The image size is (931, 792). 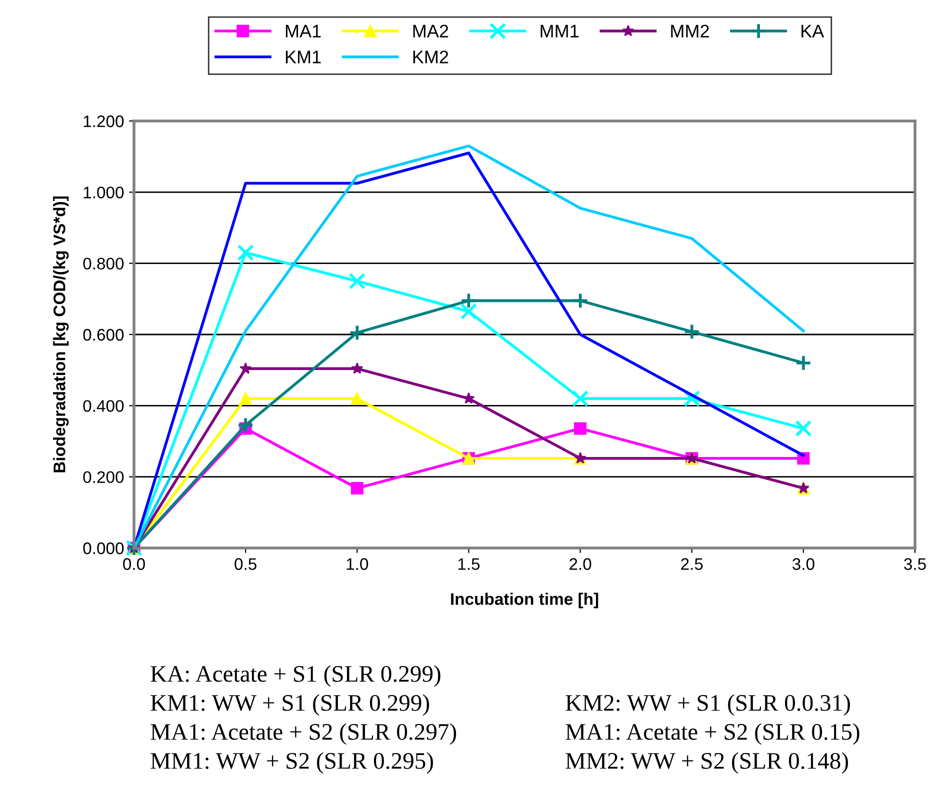 I want to click on legend-label: KM1, so click(x=303, y=57).